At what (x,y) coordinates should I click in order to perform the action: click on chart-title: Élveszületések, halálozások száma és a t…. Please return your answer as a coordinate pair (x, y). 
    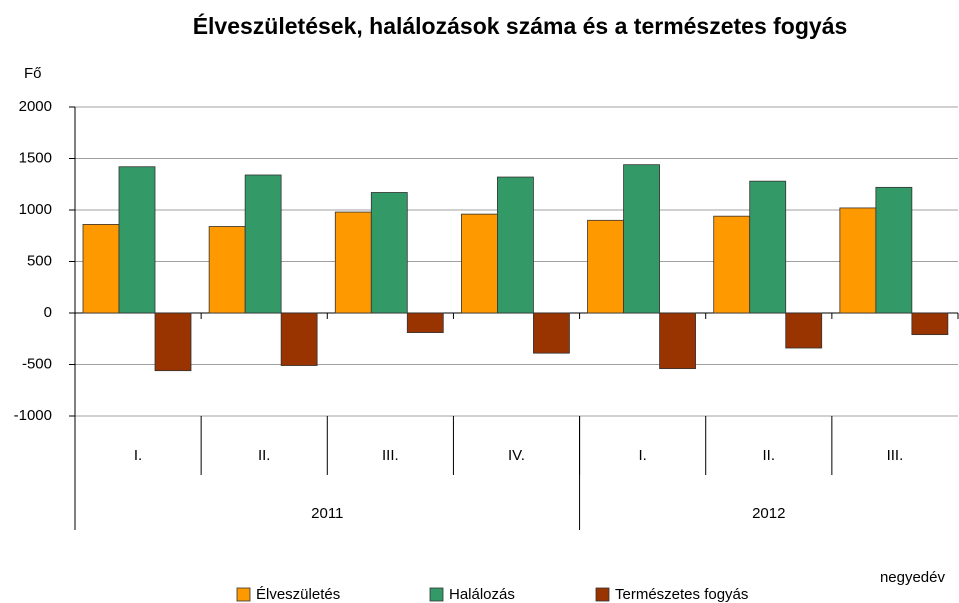
    Looking at the image, I should click on (520, 25).